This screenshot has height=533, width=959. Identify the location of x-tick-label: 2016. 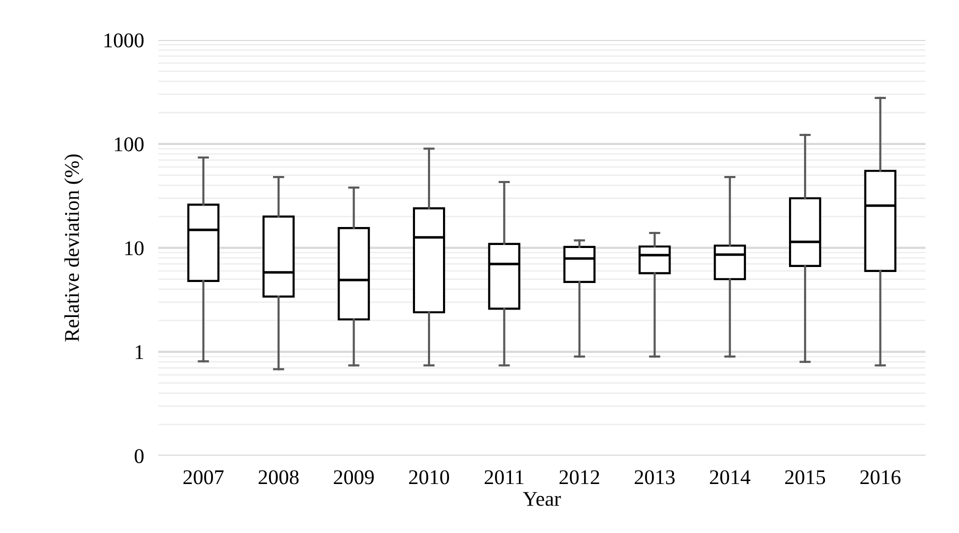
(880, 477).